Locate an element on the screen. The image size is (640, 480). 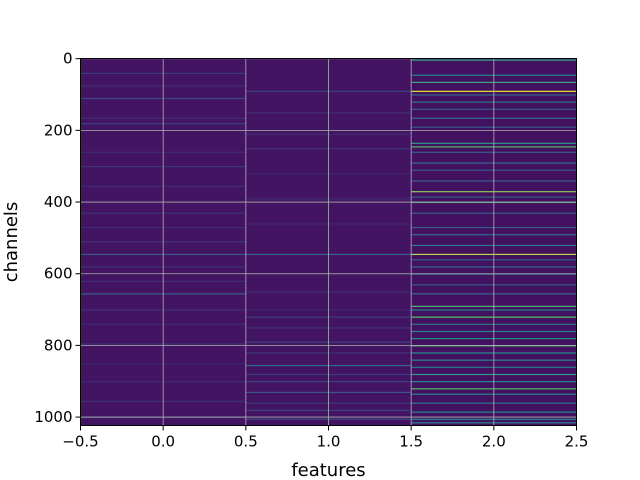
x-axis: −0.5 0.0 0.5 1.0 1.5 2.0 2.5 is located at coordinates (325, 438).